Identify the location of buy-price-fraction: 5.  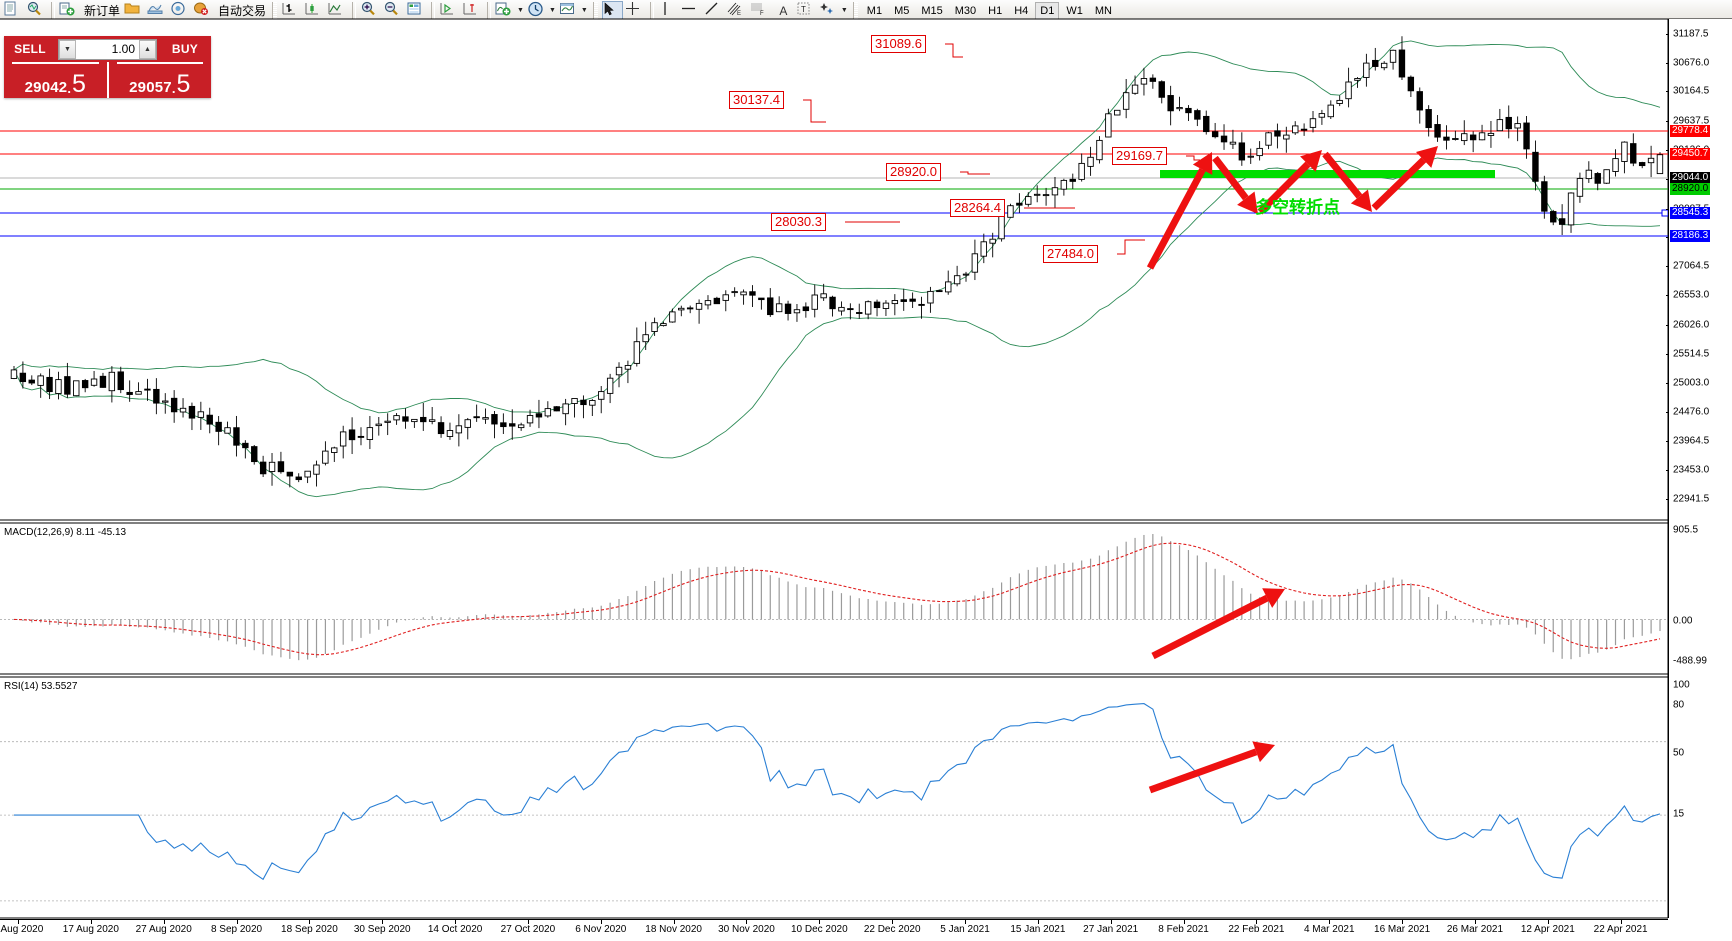
(183, 84).